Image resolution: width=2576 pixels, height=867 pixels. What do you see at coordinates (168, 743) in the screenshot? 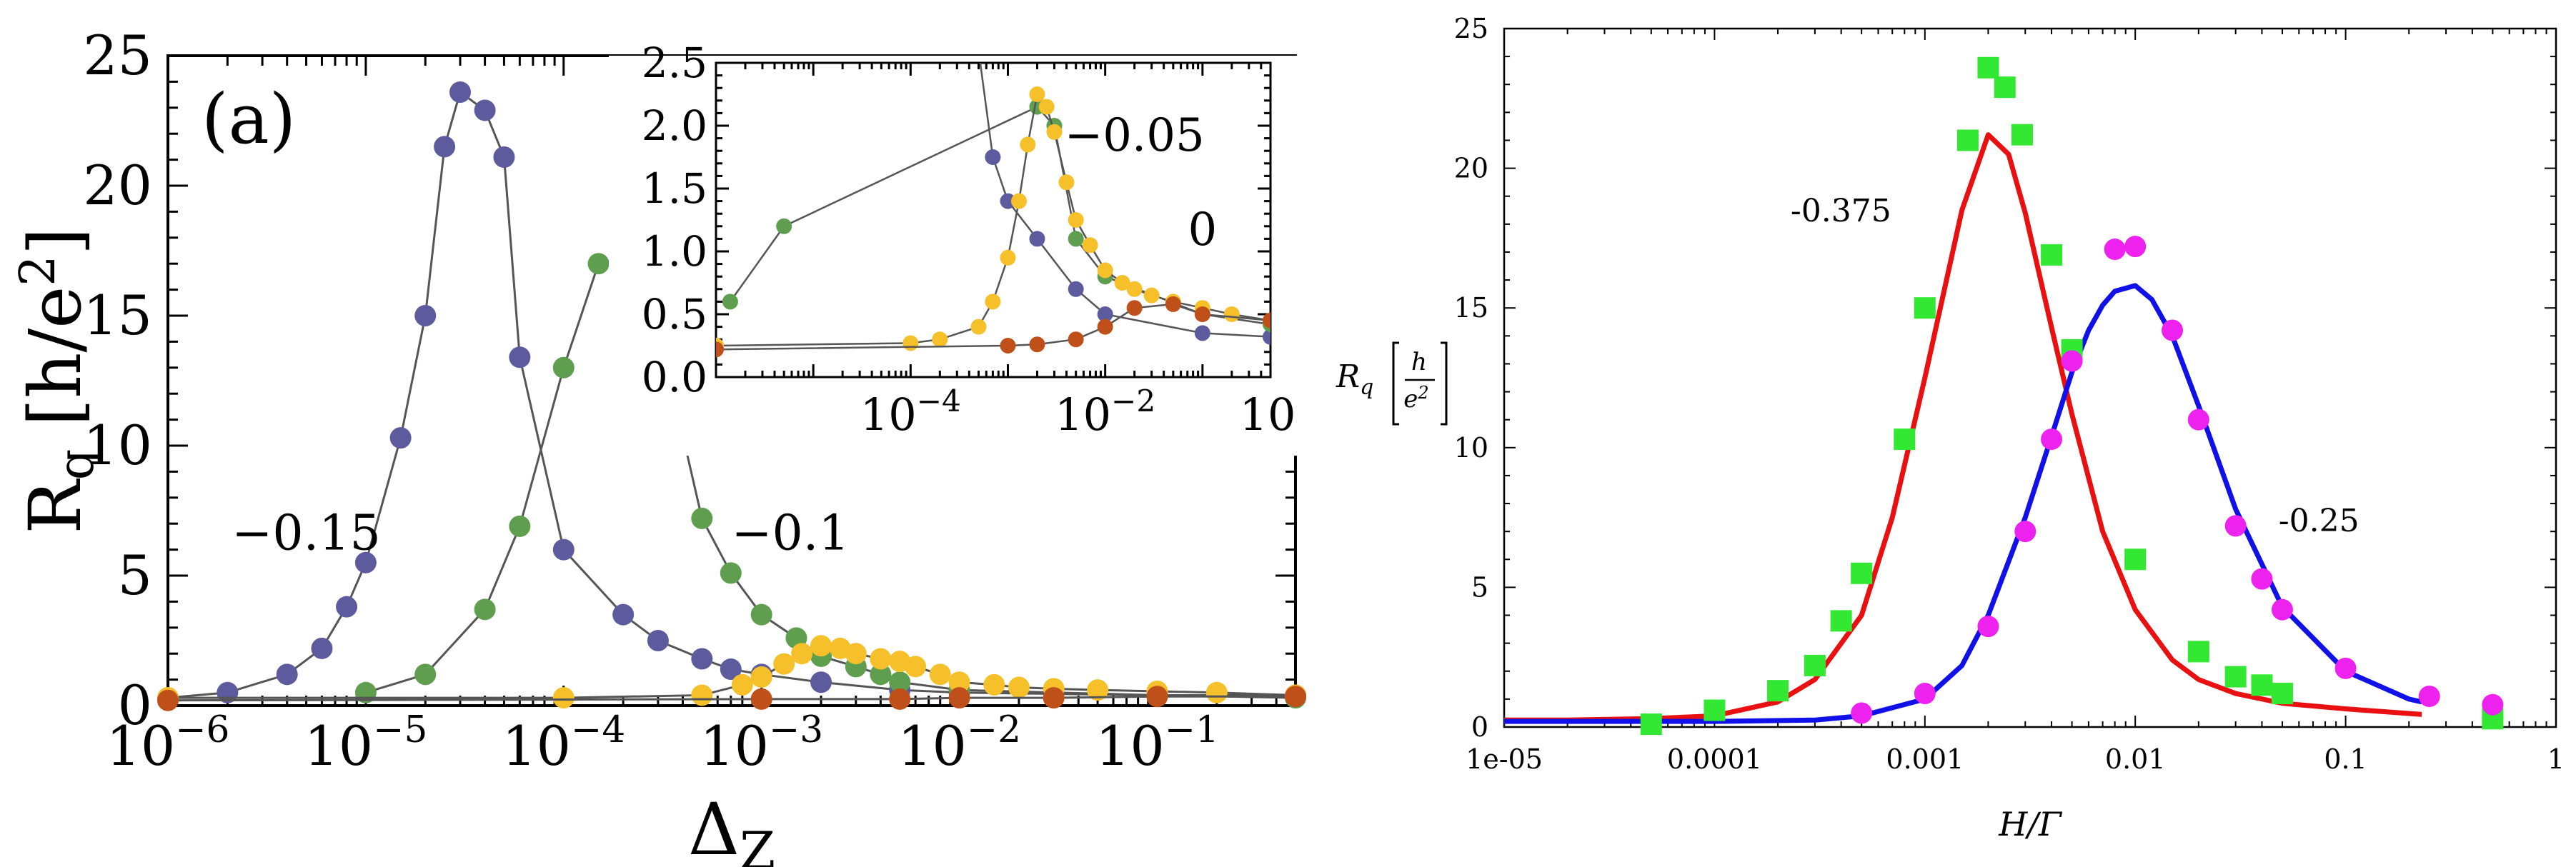
I see `x-tick-label: 10⁻⁶` at bounding box center [168, 743].